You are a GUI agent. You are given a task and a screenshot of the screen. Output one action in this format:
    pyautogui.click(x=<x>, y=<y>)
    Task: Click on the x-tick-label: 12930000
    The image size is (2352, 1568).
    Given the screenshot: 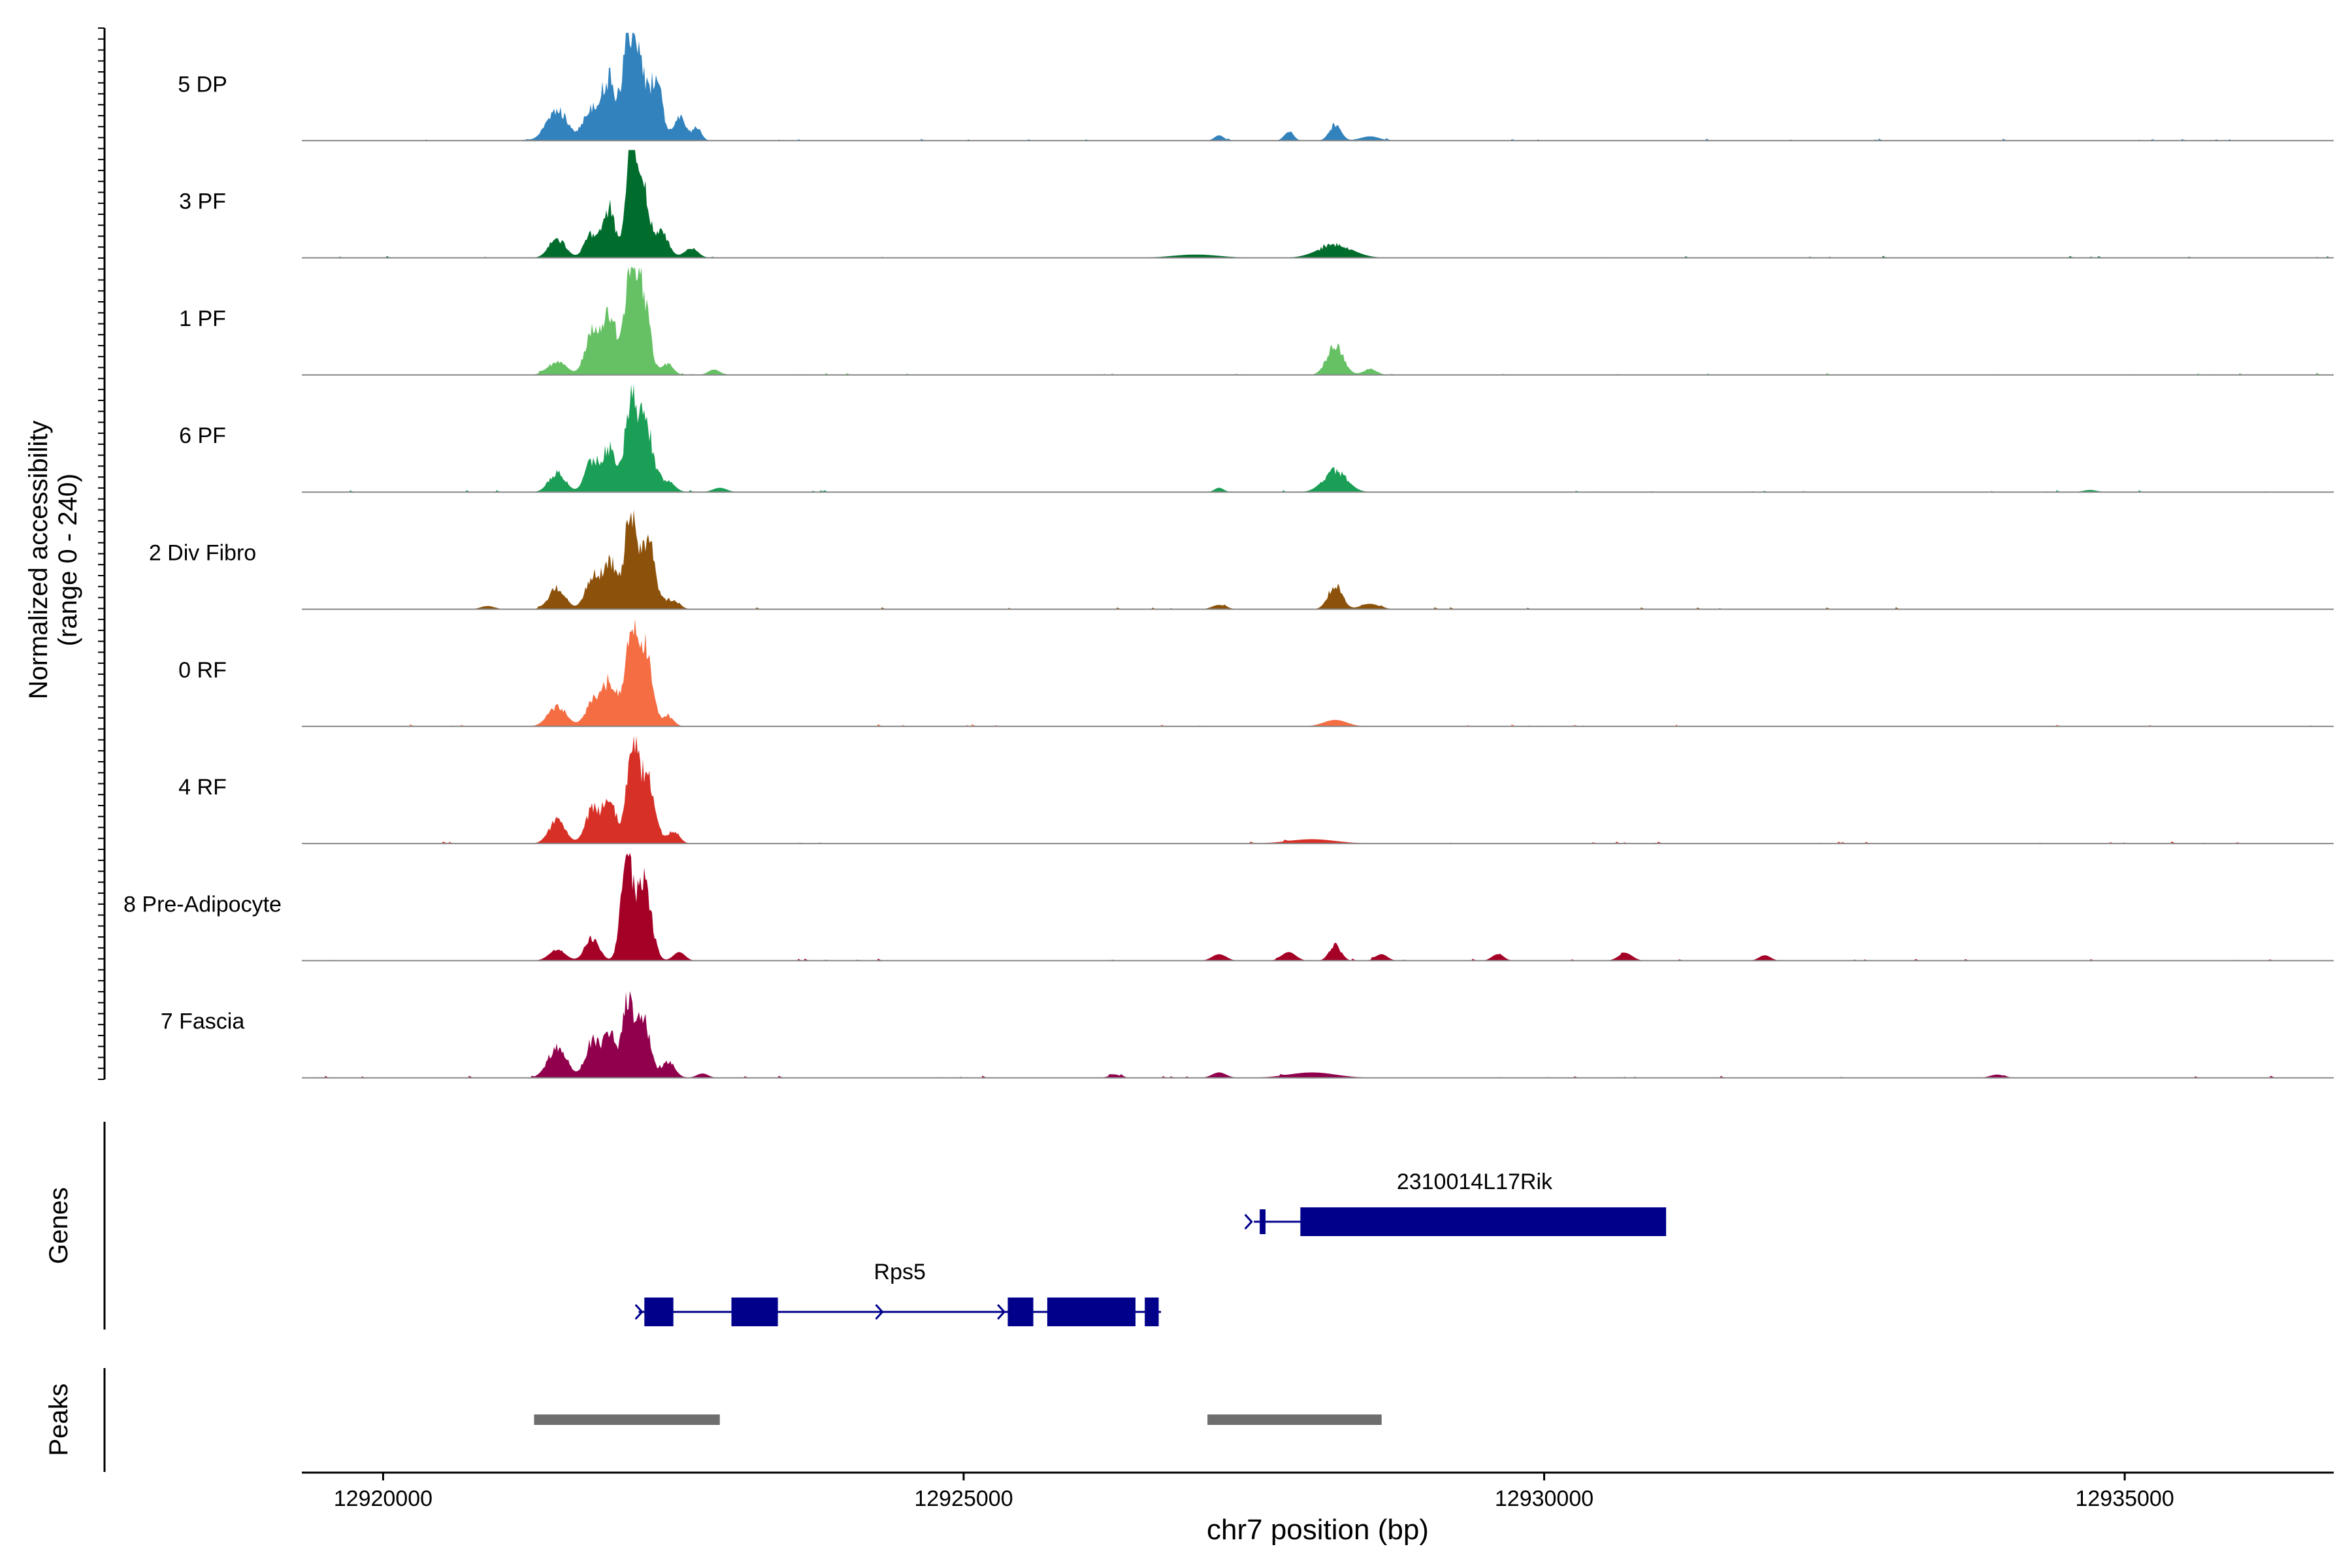 What is the action you would take?
    pyautogui.click(x=1544, y=1498)
    